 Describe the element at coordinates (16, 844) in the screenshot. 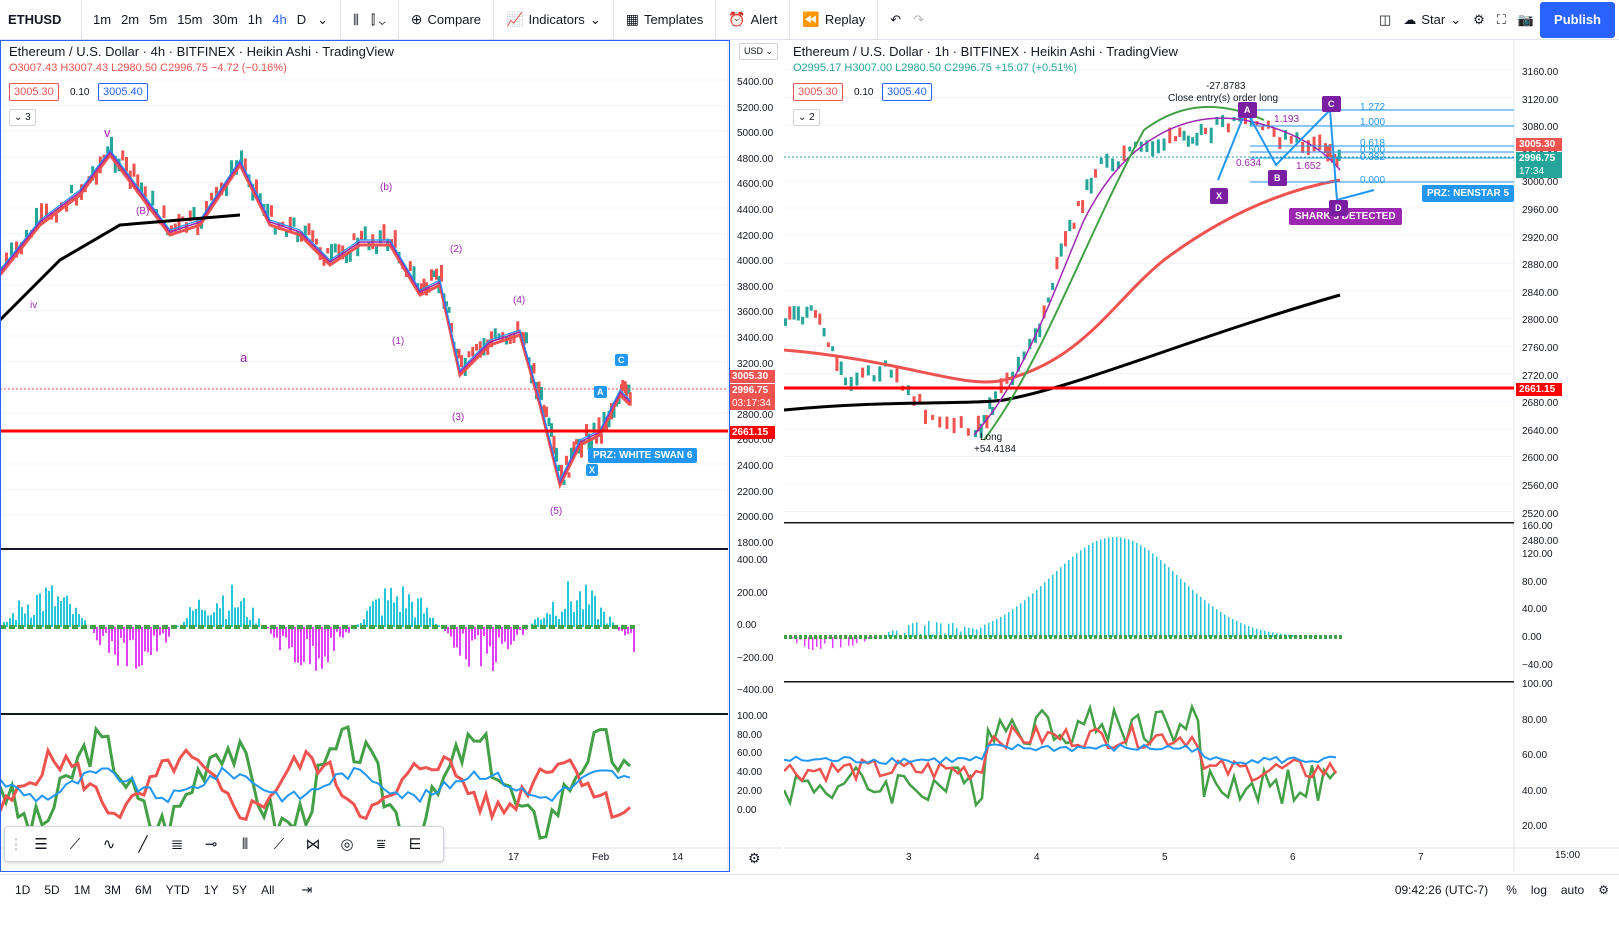

I see `drag-handle-icon: ⋮` at that location.